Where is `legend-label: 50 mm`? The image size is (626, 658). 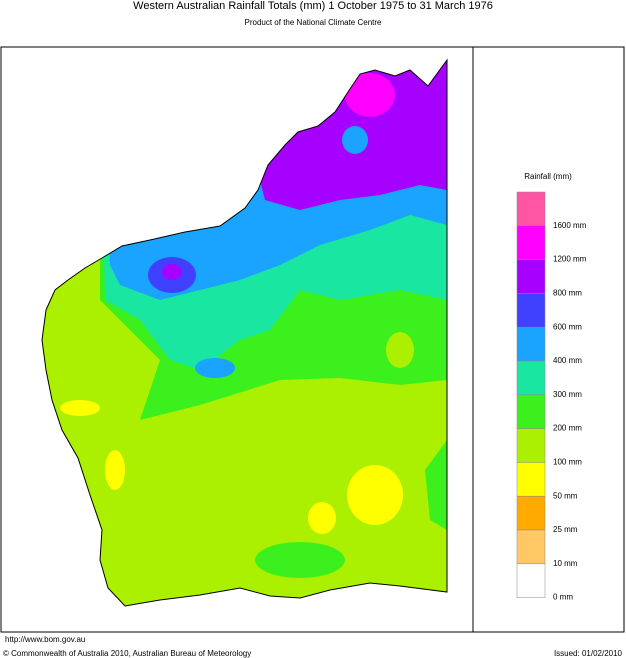
legend-label: 50 mm is located at coordinates (565, 495).